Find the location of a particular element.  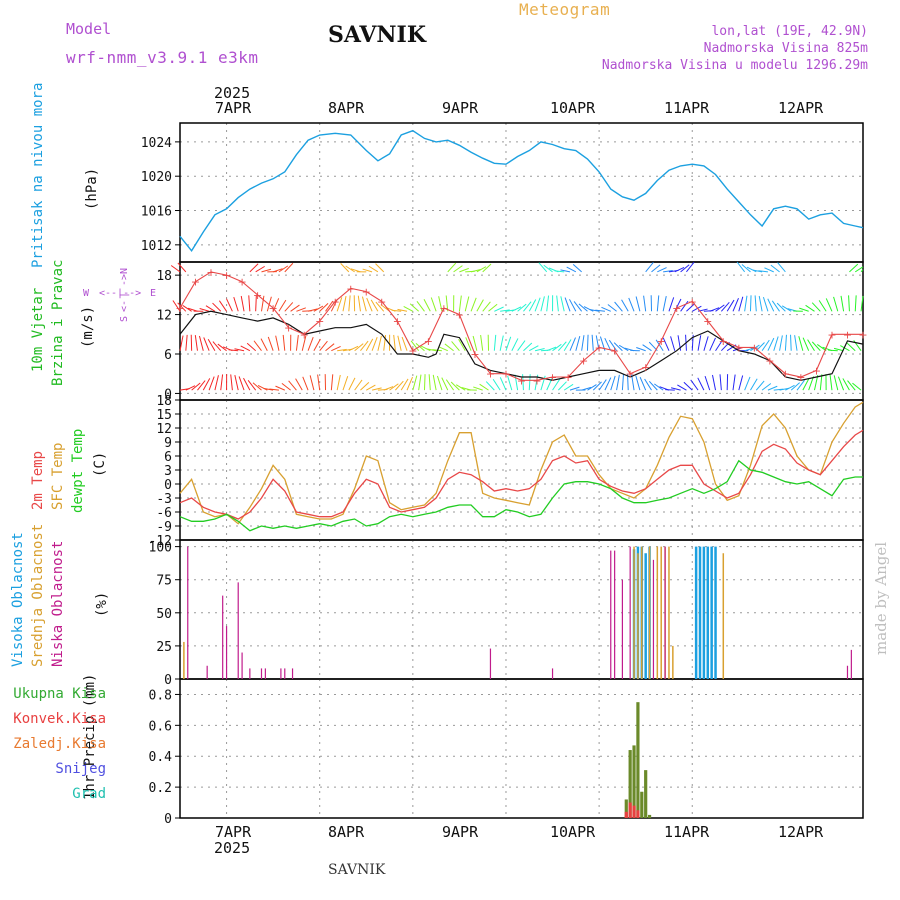

t2m-line is located at coordinates (521, 474).